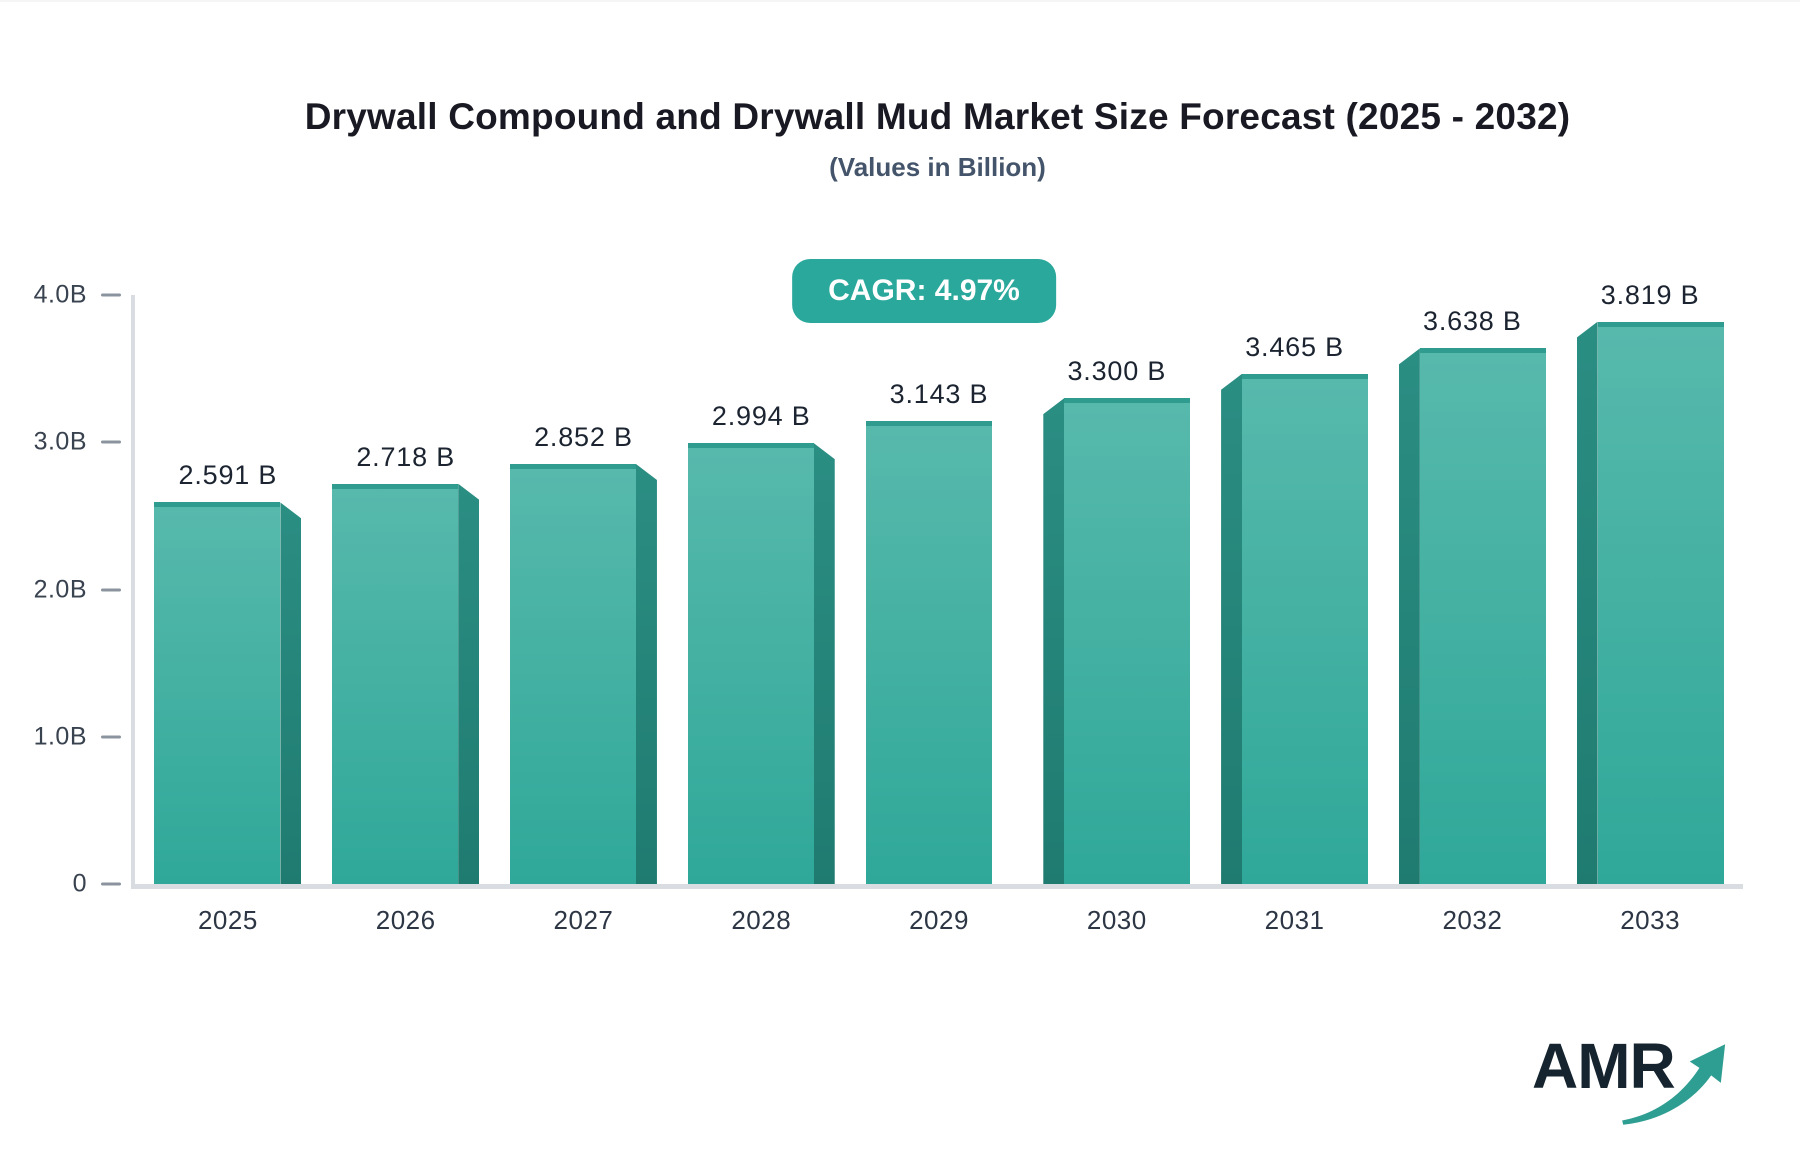 The height and width of the screenshot is (1158, 1800). I want to click on bar: 2.718 B, so click(406, 663).